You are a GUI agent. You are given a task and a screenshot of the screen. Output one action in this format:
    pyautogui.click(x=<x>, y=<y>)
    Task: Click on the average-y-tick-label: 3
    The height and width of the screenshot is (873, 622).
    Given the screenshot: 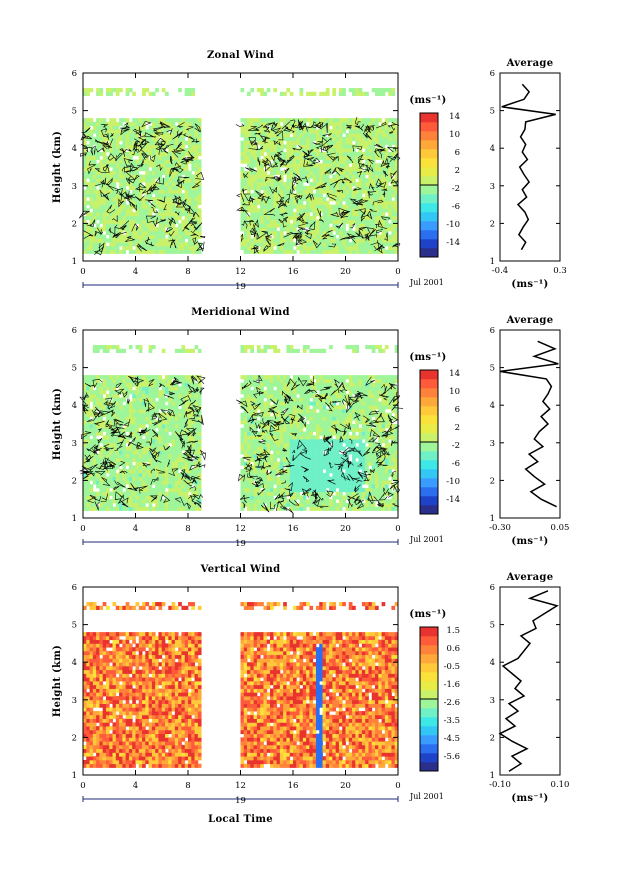 What is the action you would take?
    pyautogui.click(x=492, y=444)
    